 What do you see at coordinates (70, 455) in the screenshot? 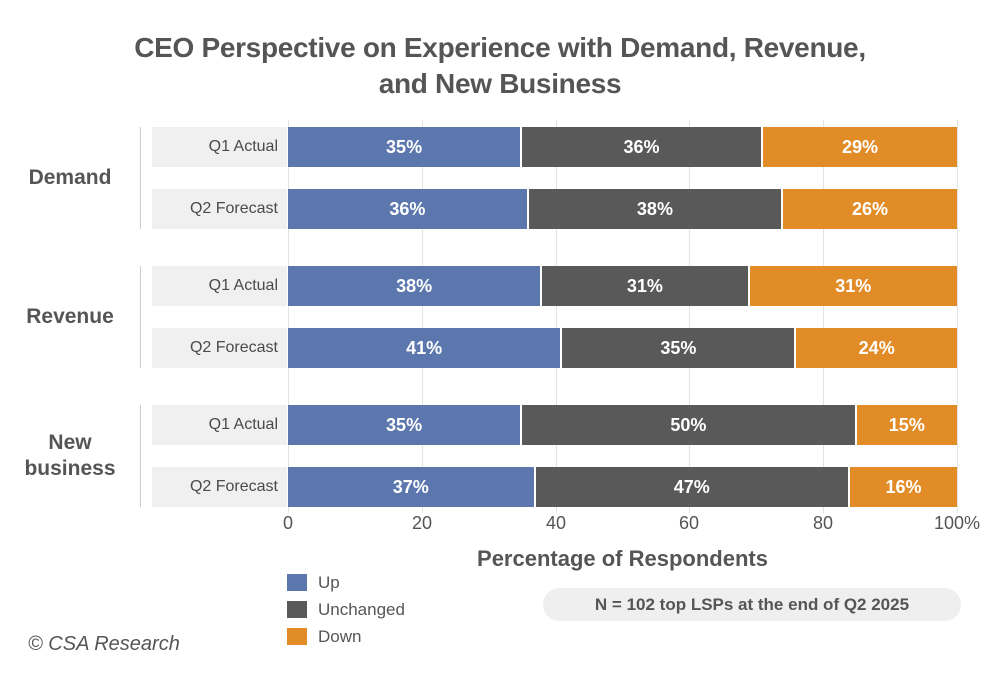
I see `group-label-new-business: New business` at bounding box center [70, 455].